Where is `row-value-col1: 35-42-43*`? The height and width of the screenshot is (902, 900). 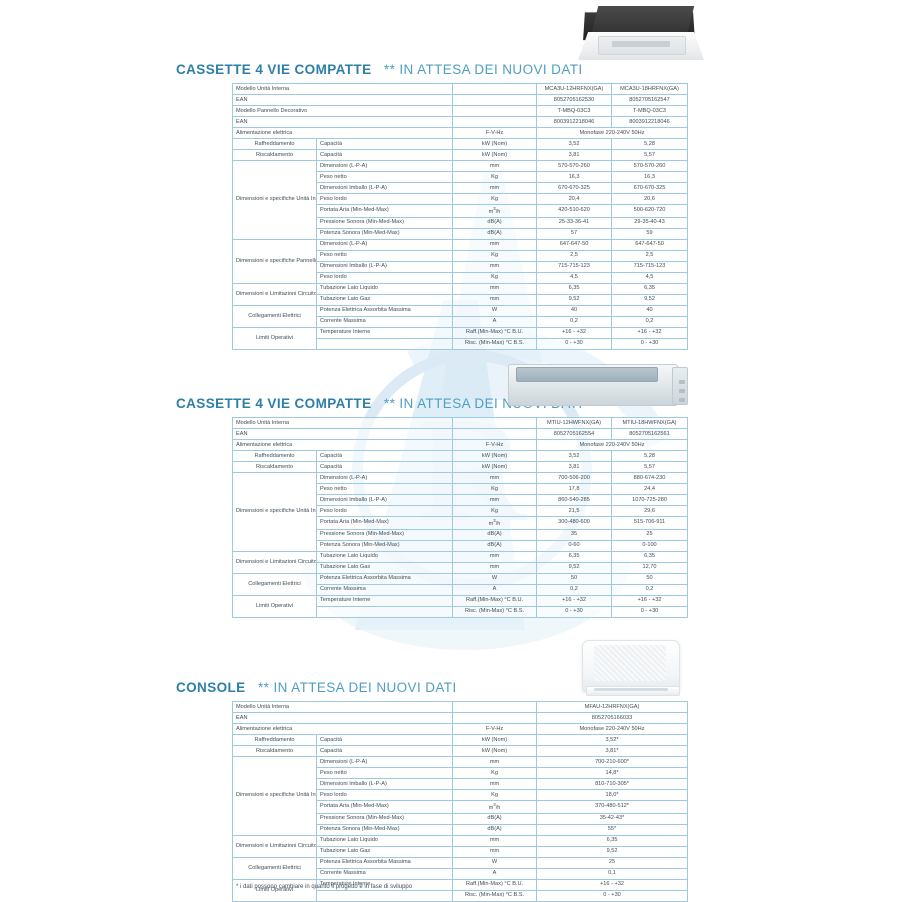 row-value-col1: 35-42-43* is located at coordinates (612, 818).